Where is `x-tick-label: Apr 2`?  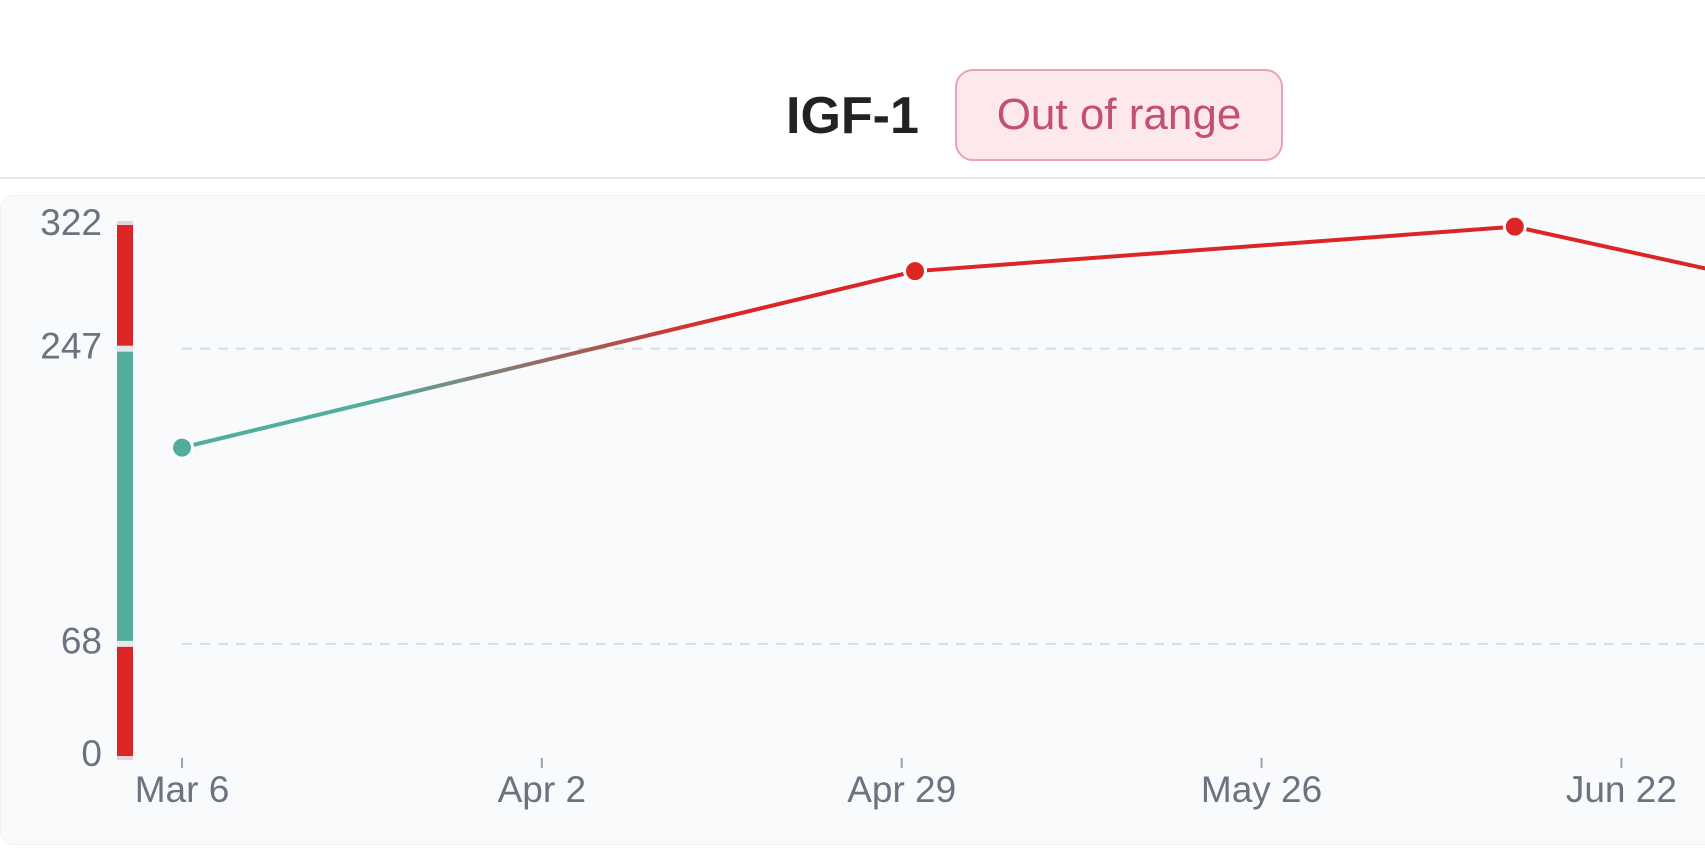 x-tick-label: Apr 2 is located at coordinates (542, 789).